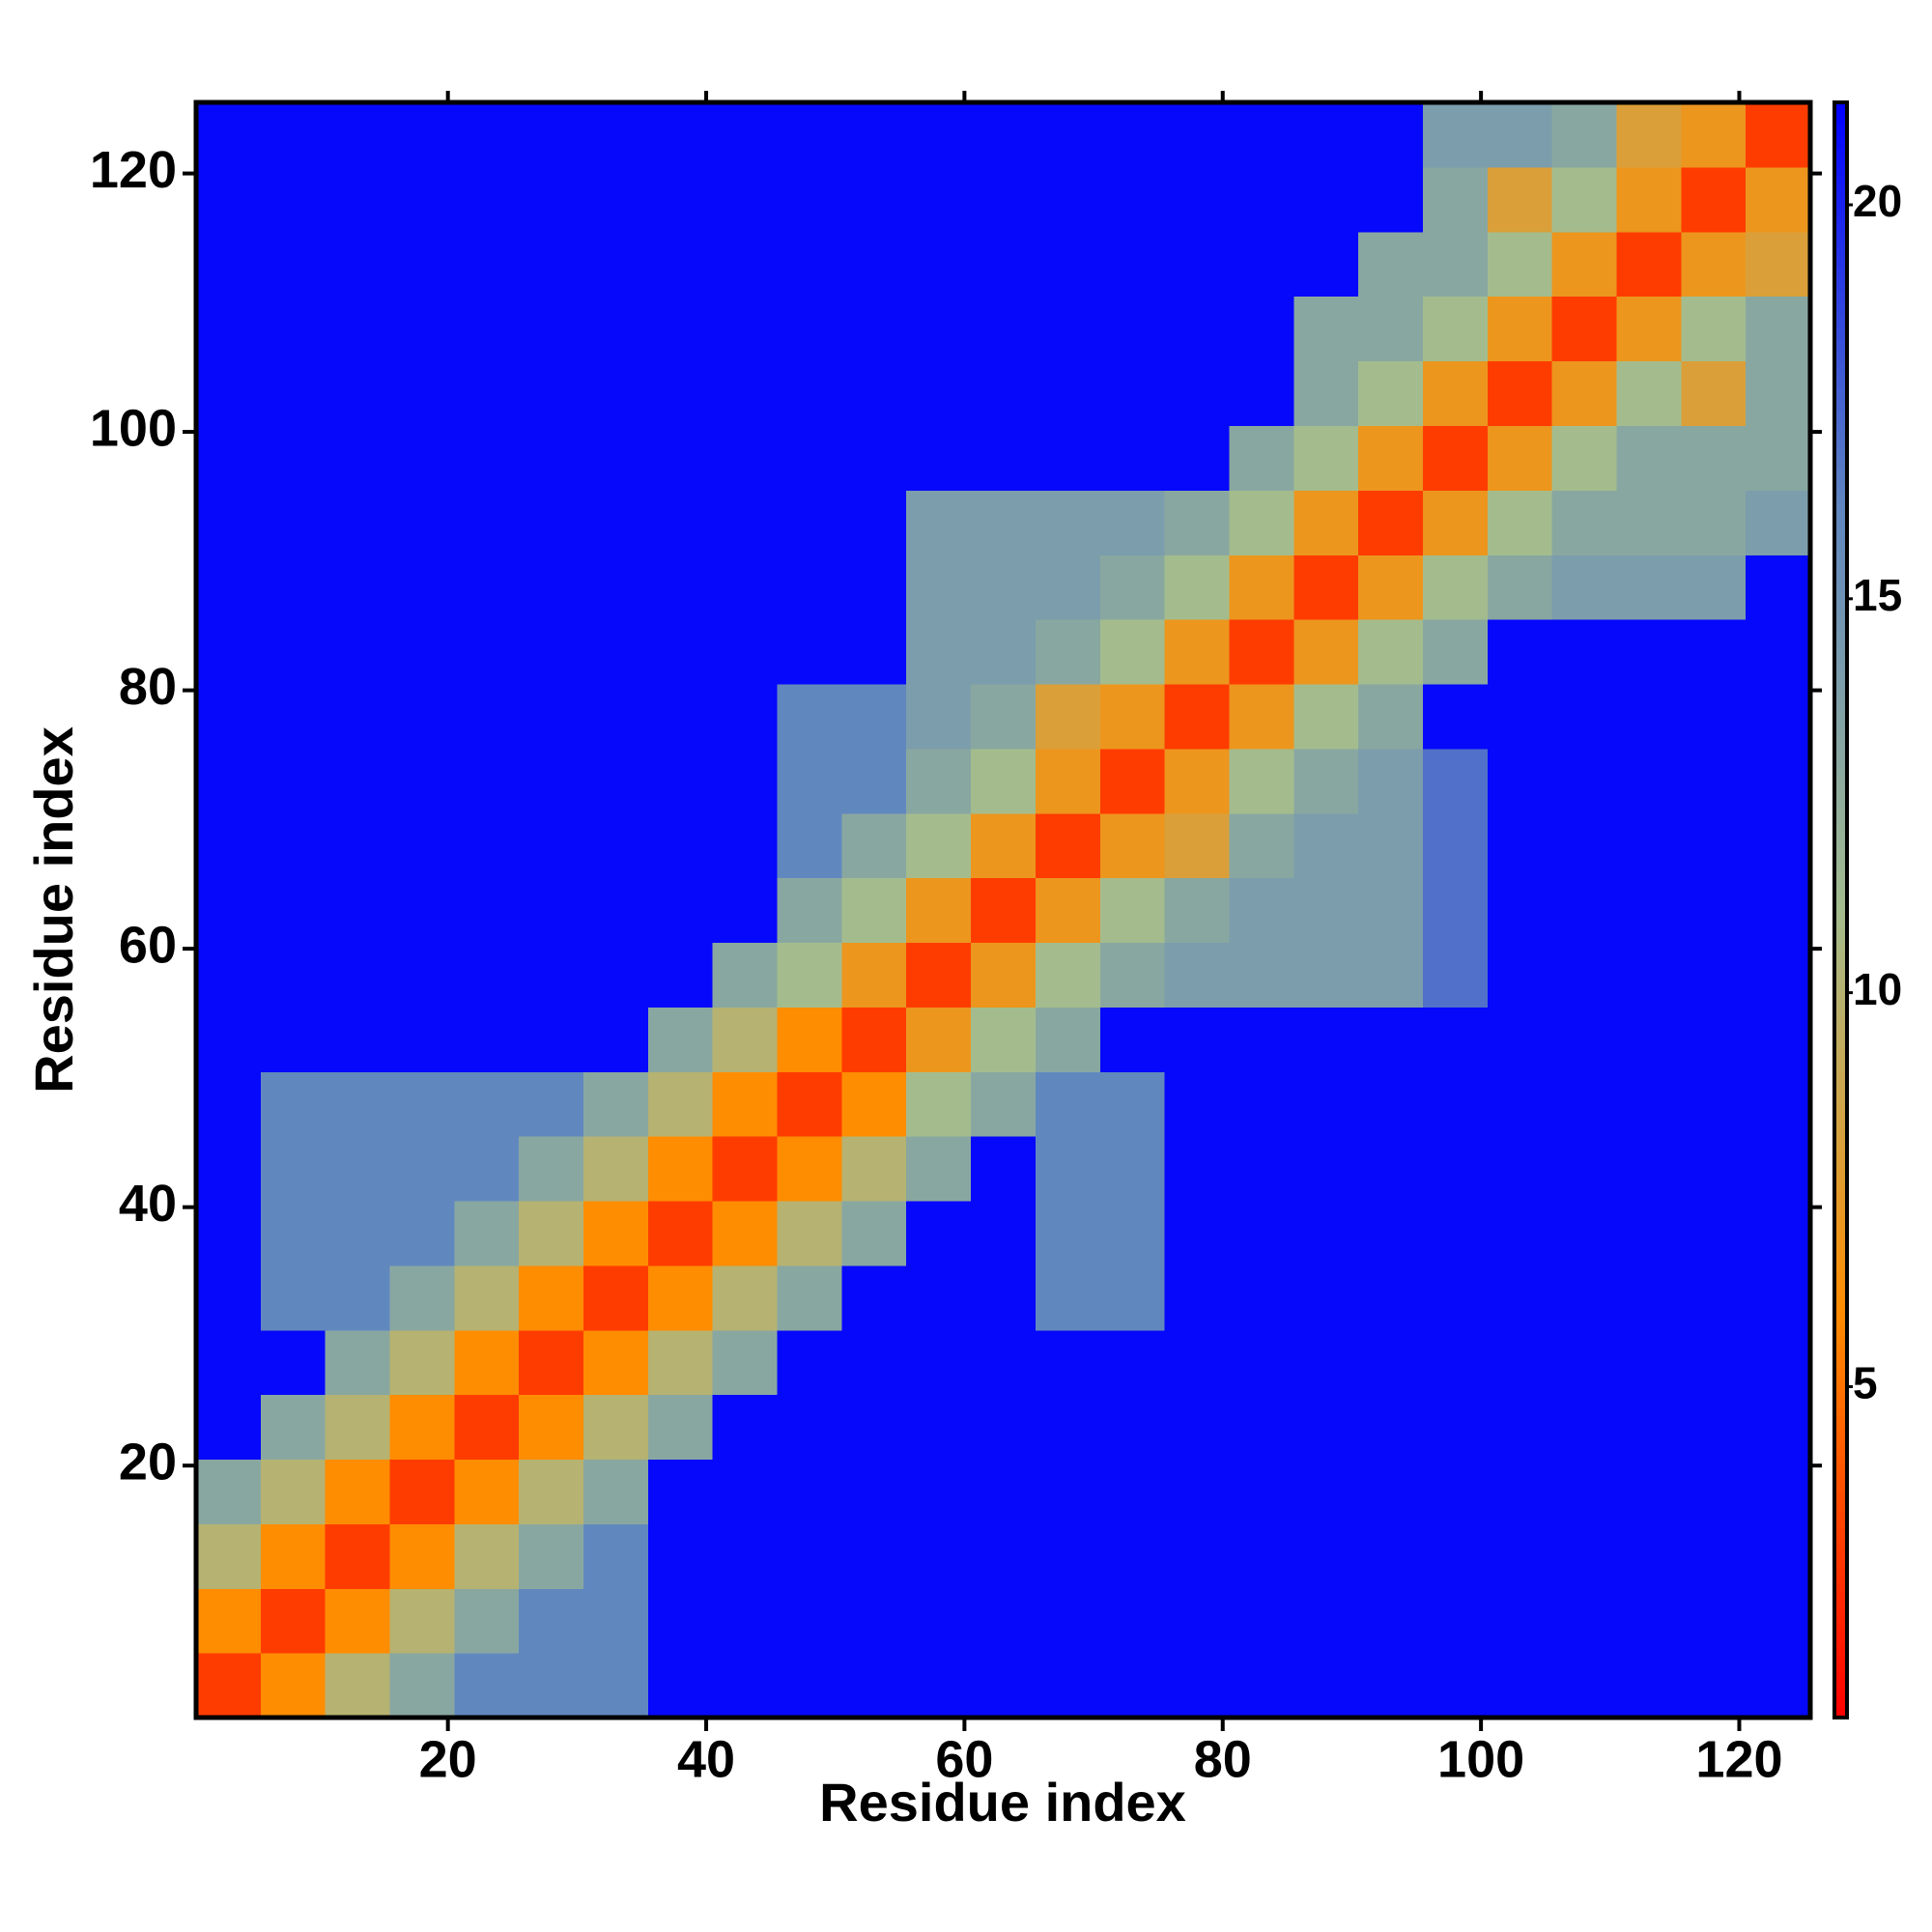  What do you see at coordinates (1841, 909) in the screenshot?
I see `colorbar` at bounding box center [1841, 909].